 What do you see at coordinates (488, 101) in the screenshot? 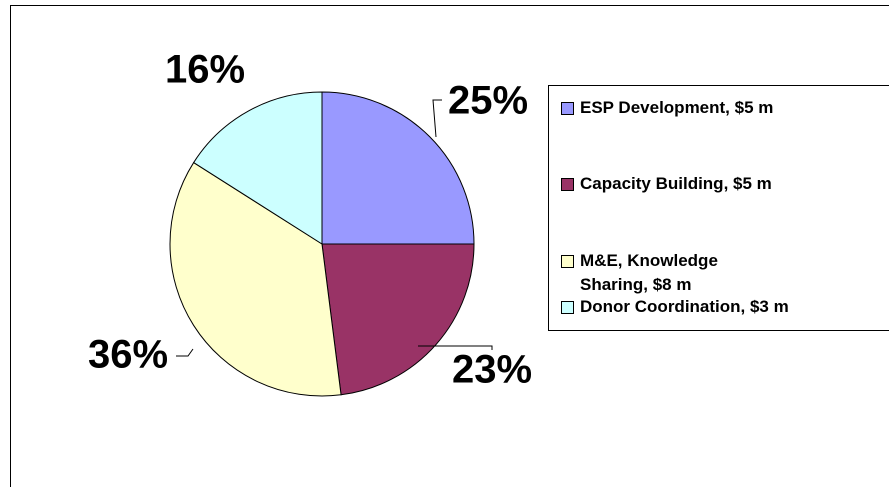
I see `data-label: 25%` at bounding box center [488, 101].